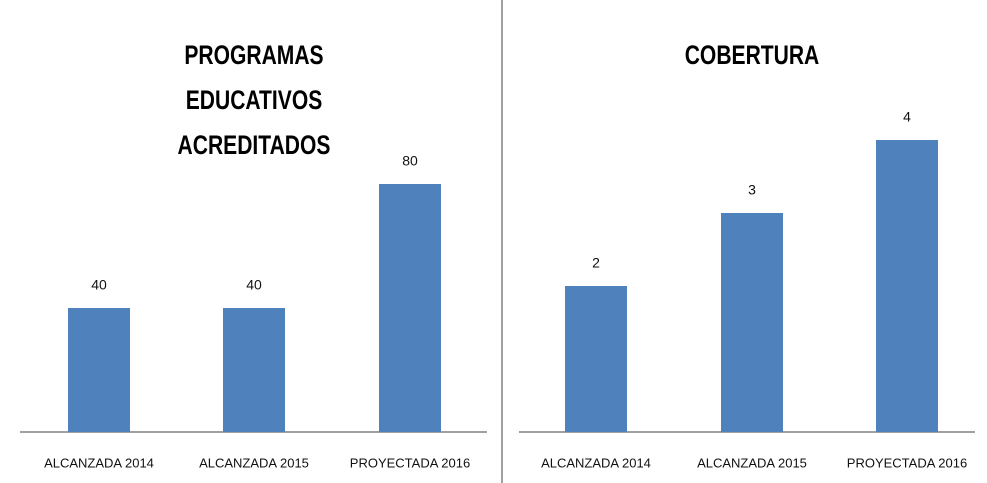  I want to click on chart-title: COBERTURA, so click(752, 55).